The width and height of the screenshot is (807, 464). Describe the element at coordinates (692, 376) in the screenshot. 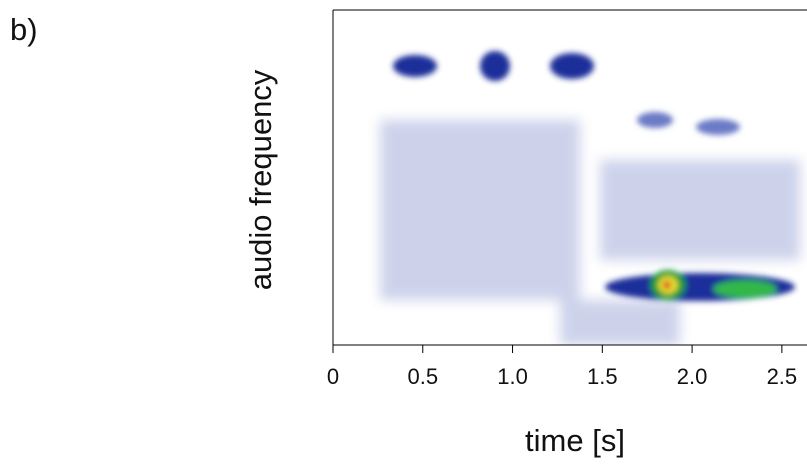

I see `x-tick-label: 2.0` at that location.